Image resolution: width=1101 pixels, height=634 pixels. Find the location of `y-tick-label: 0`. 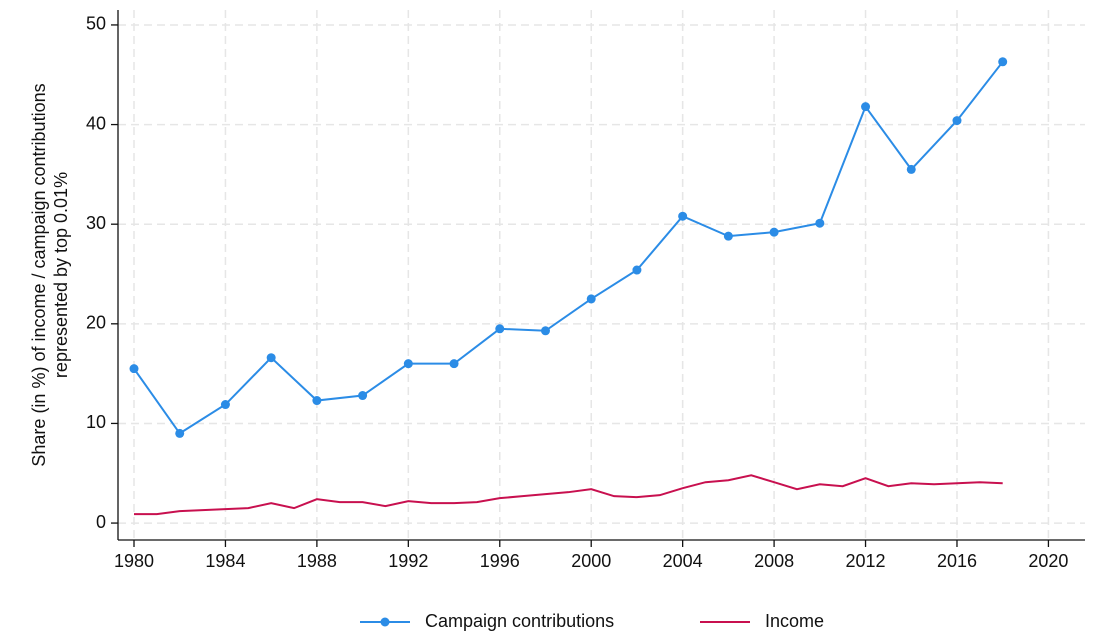

y-tick-label: 0 is located at coordinates (101, 522).